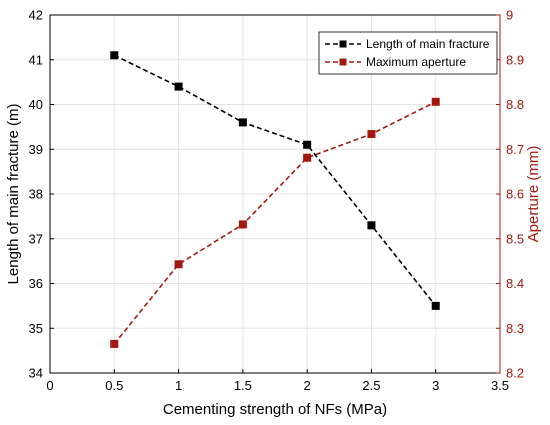  I want to click on left-y-tick-label: 42, so click(36, 15).